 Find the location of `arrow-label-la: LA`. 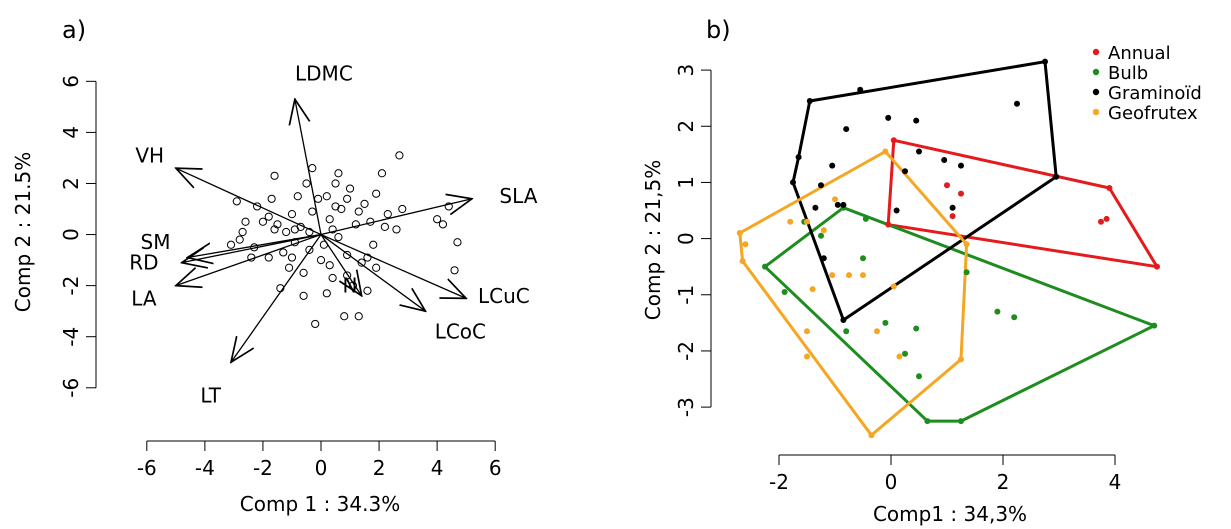

arrow-label-la: LA is located at coordinates (144, 298).